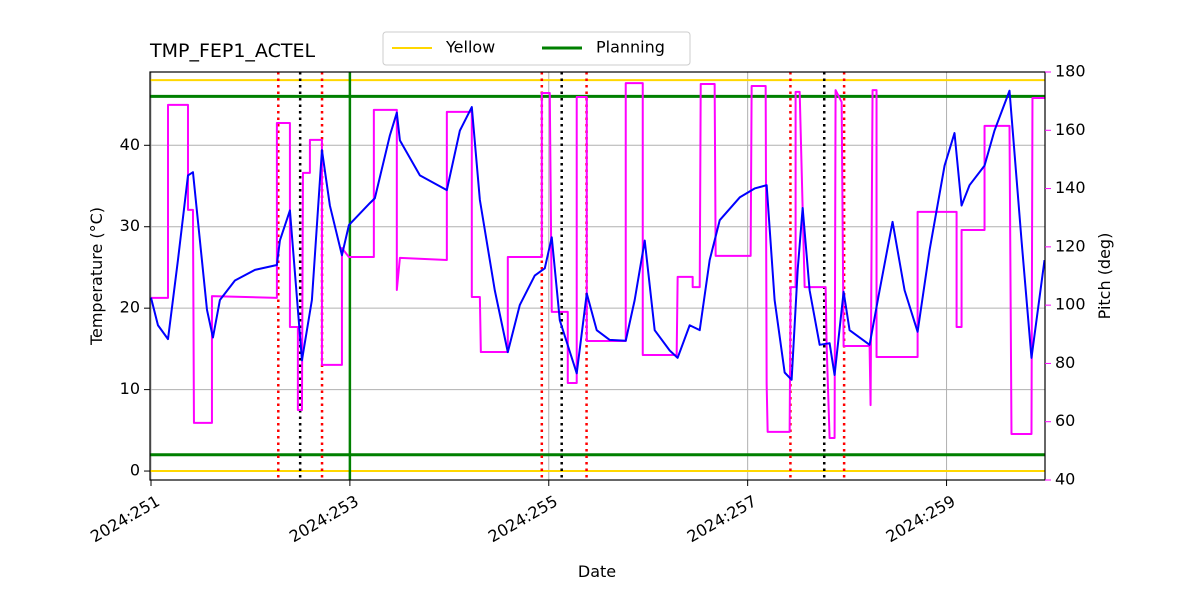 The width and height of the screenshot is (1200, 600). Describe the element at coordinates (135, 470) in the screenshot. I see `y-tick-label: 0` at that location.